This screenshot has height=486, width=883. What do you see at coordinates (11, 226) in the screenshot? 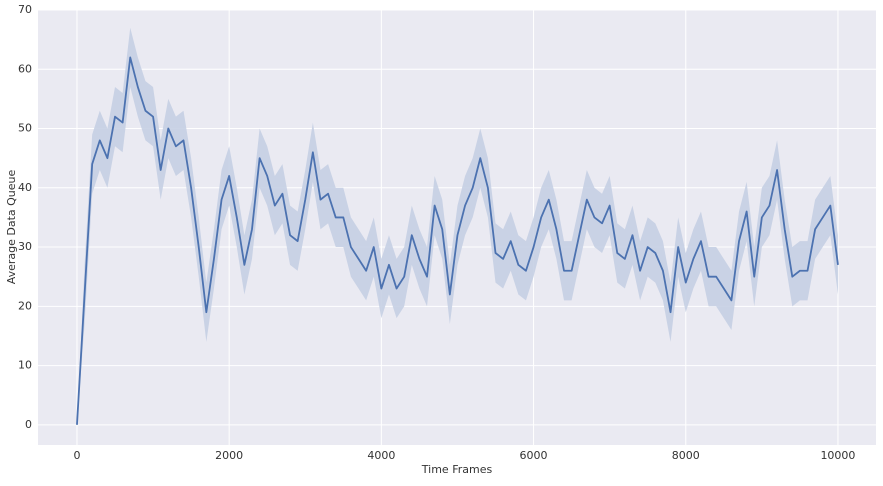
I see `y-axis-label: Average Data Queue` at bounding box center [11, 226].